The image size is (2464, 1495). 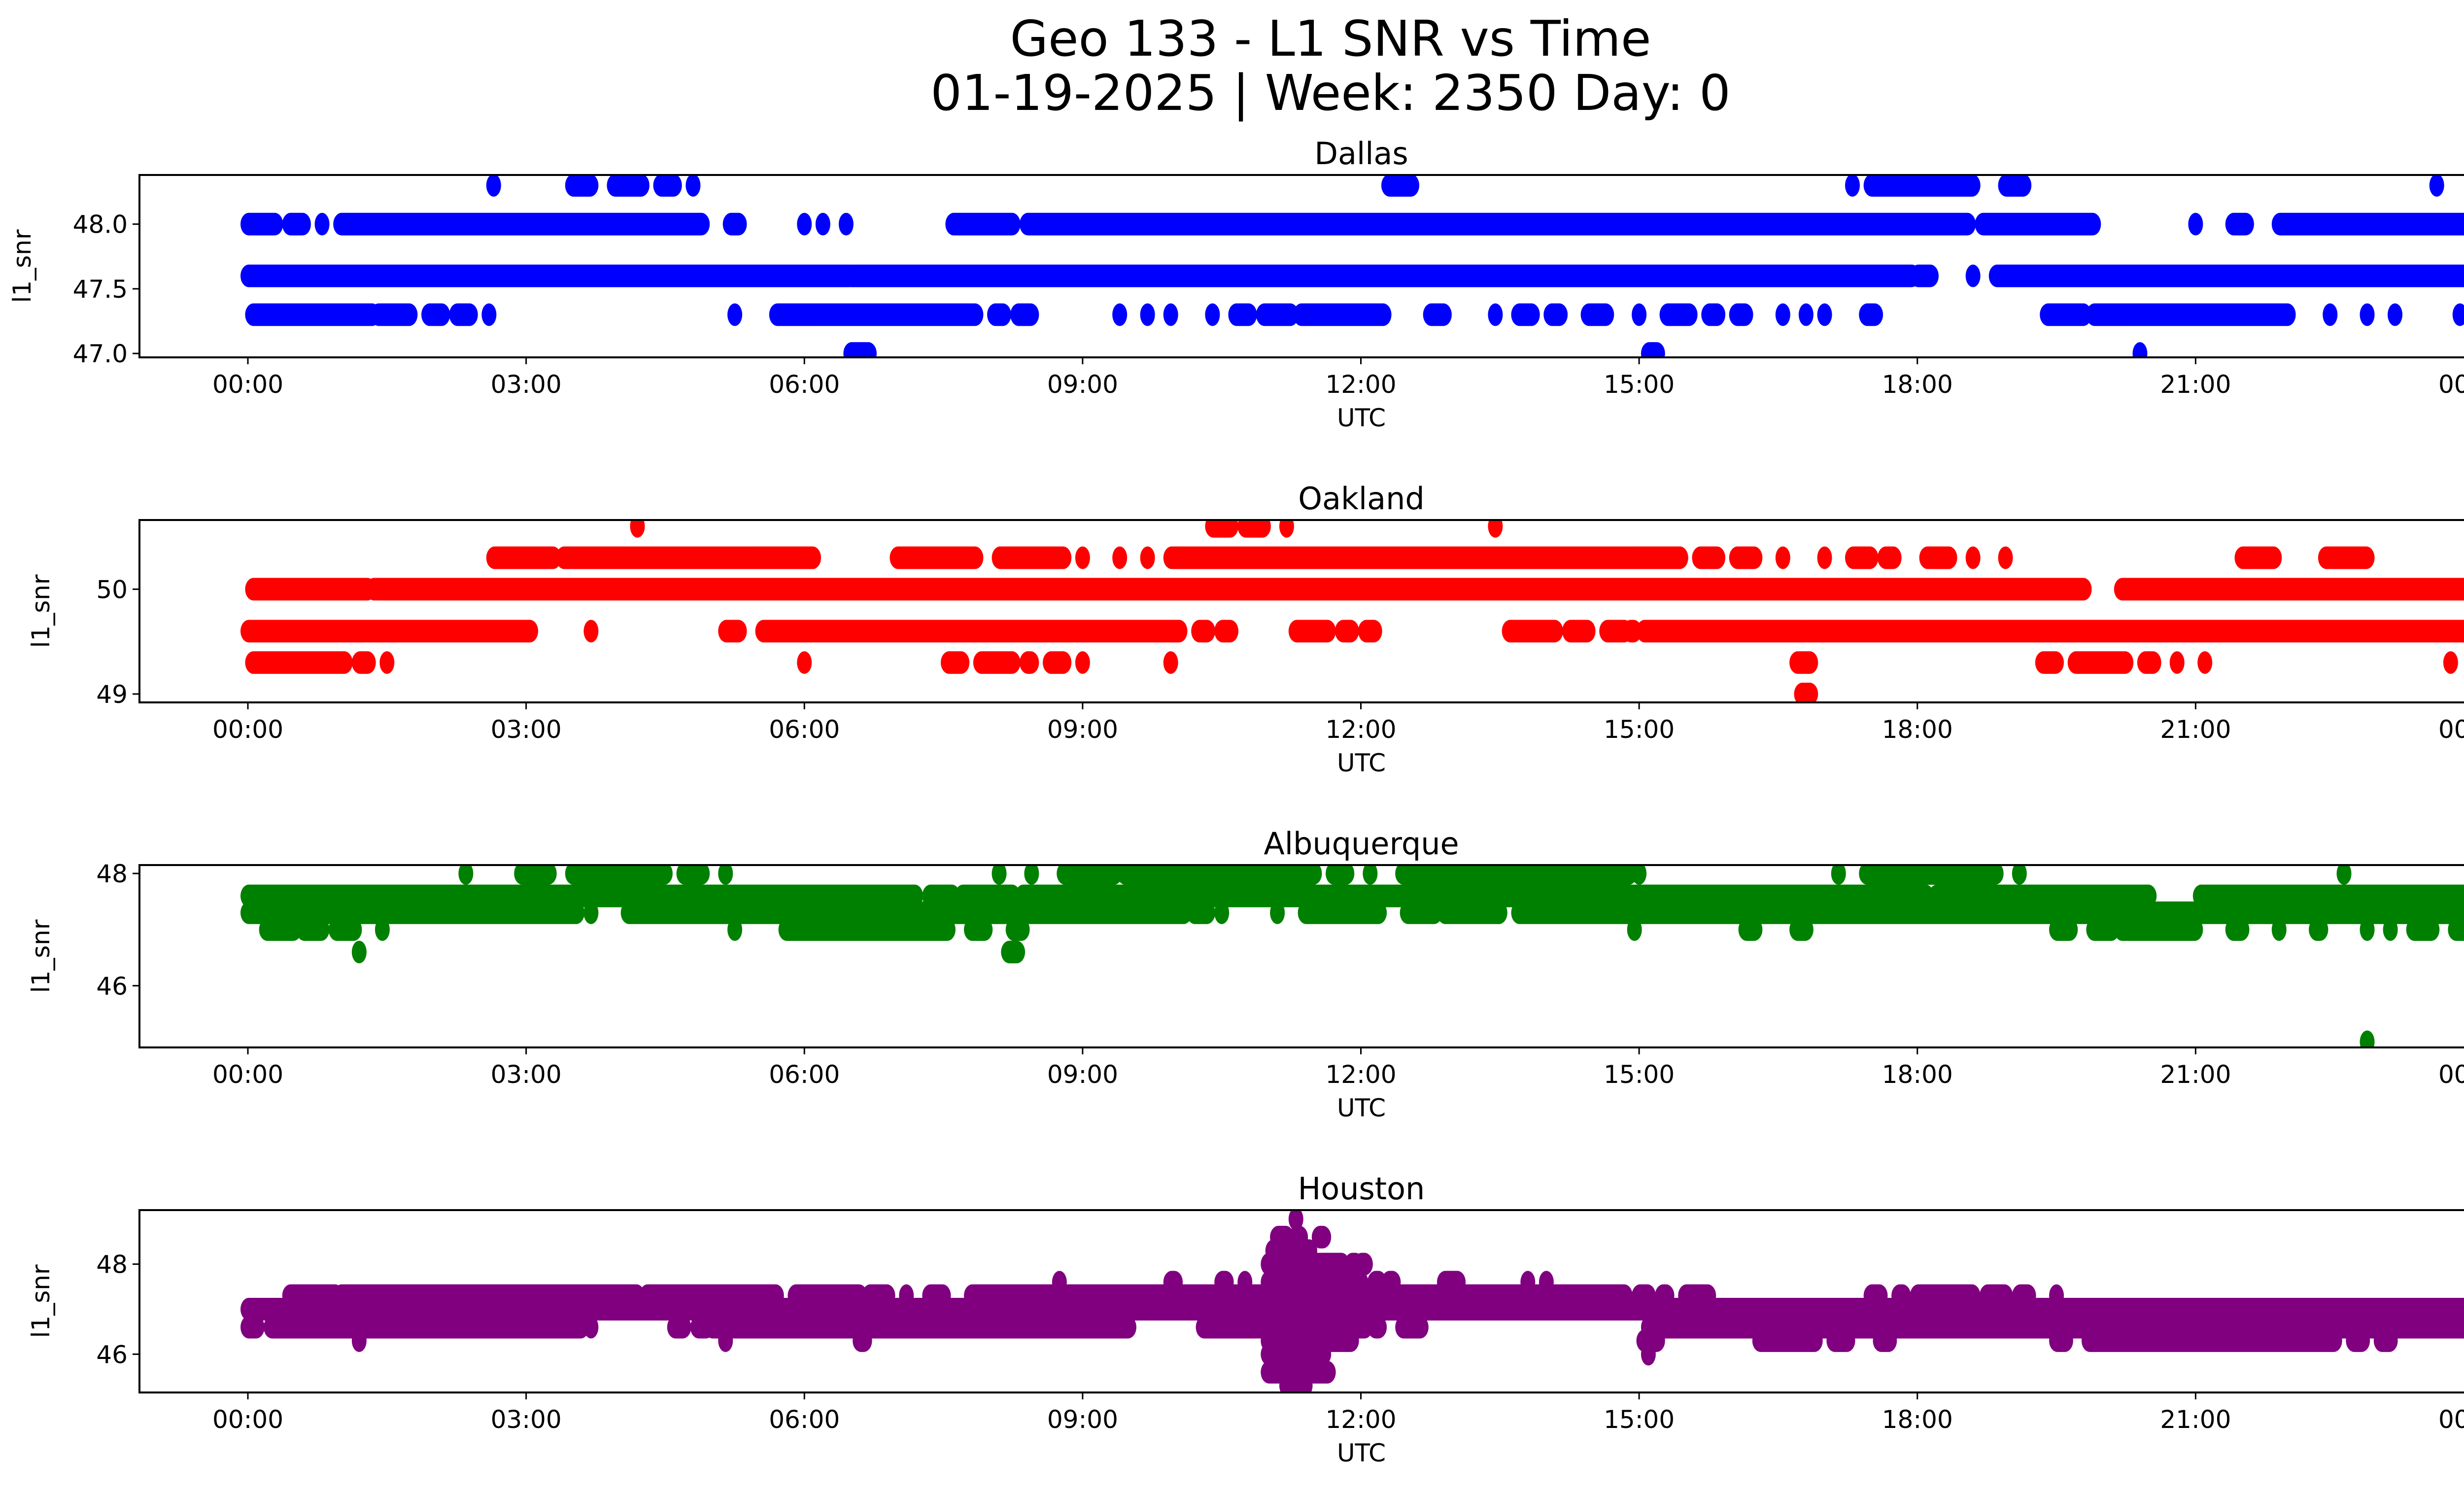 What do you see at coordinates (2195, 1419) in the screenshot?
I see `x-tick-label: 21:00` at bounding box center [2195, 1419].